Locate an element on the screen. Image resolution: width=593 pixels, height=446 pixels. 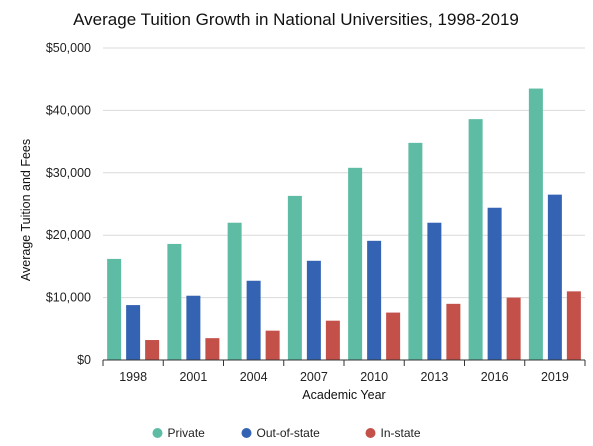
bar-in-state-2010 is located at coordinates (393, 336).